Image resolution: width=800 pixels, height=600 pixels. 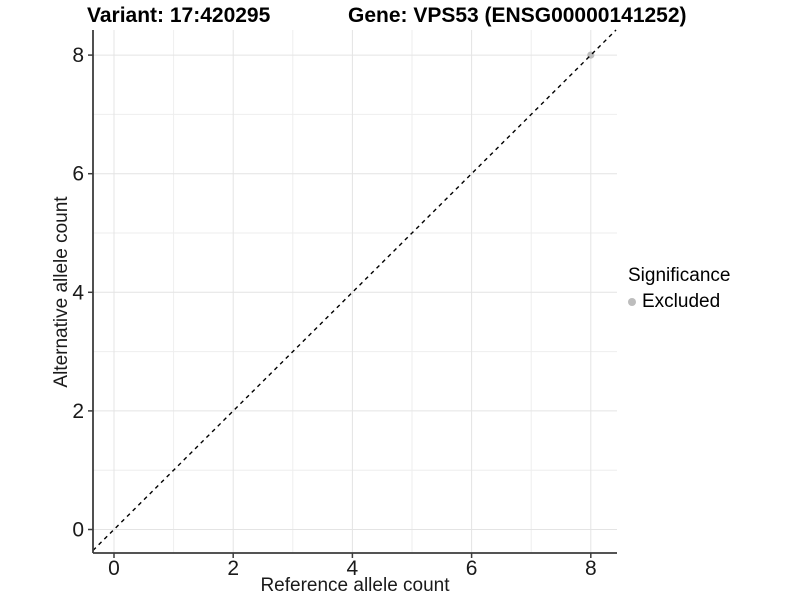 I want to click on legend-item-label: Excluded, so click(x=681, y=301).